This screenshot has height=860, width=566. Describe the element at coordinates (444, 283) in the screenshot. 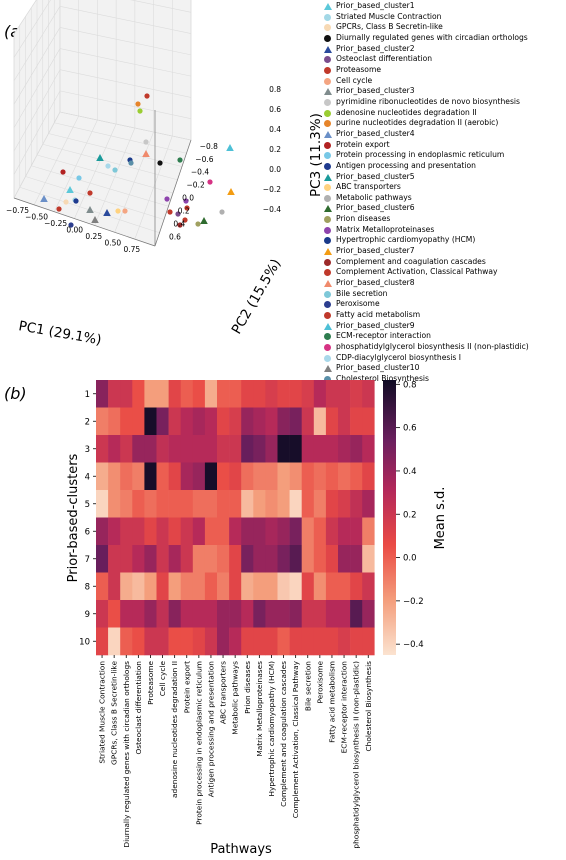

I see `legend-item: Prior_based_cluster8` at that location.